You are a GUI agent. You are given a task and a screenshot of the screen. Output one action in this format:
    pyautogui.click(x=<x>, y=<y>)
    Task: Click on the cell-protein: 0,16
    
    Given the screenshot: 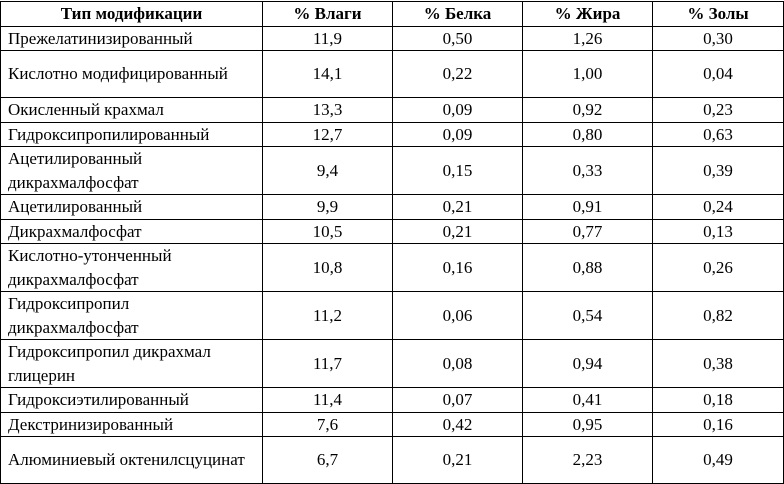 What is the action you would take?
    pyautogui.click(x=457, y=267)
    